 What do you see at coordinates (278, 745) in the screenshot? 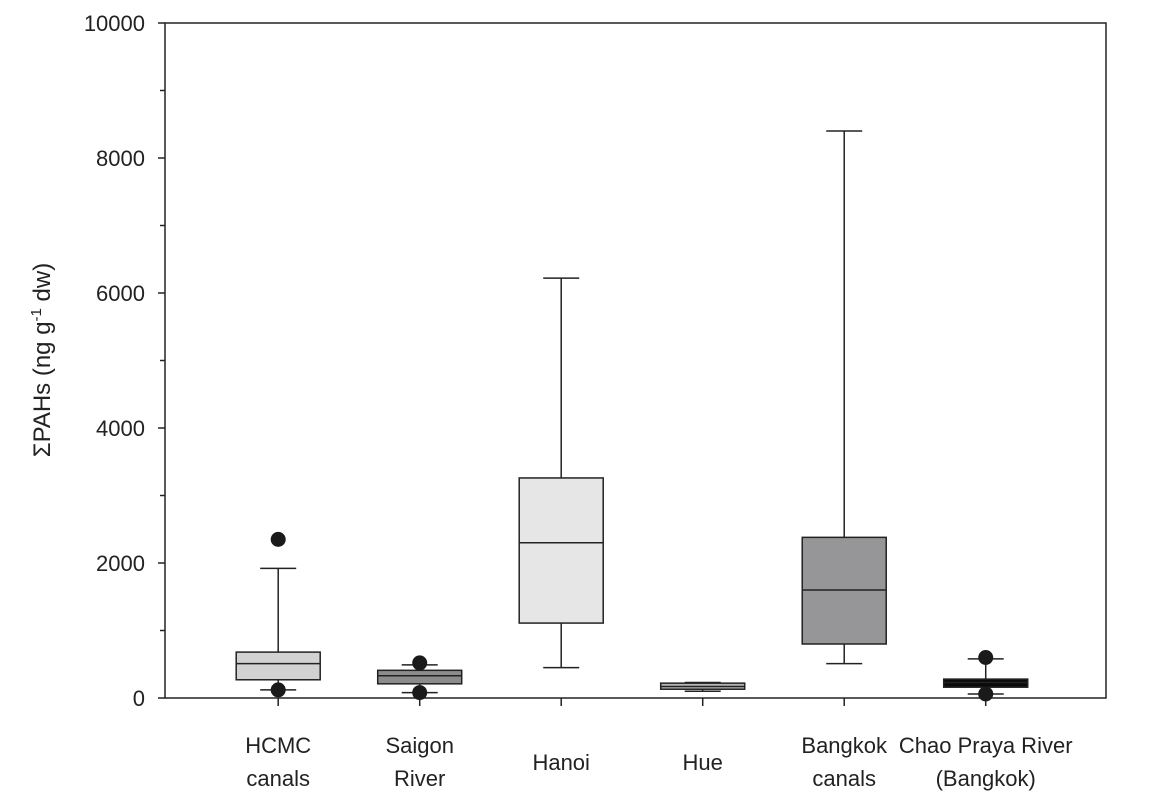
I see `x-tick-label: HCMC` at bounding box center [278, 745].